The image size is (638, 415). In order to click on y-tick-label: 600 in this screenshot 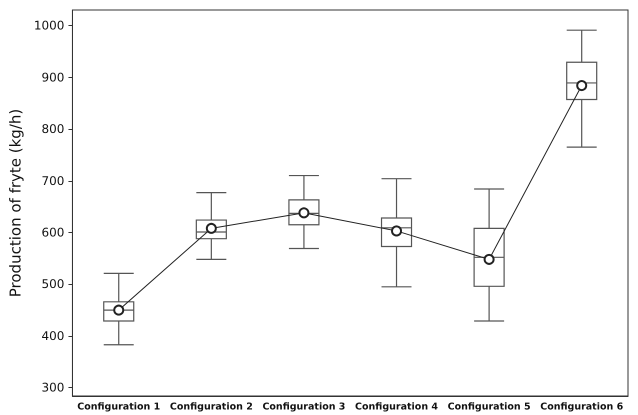, I will do `click(53, 232)`.